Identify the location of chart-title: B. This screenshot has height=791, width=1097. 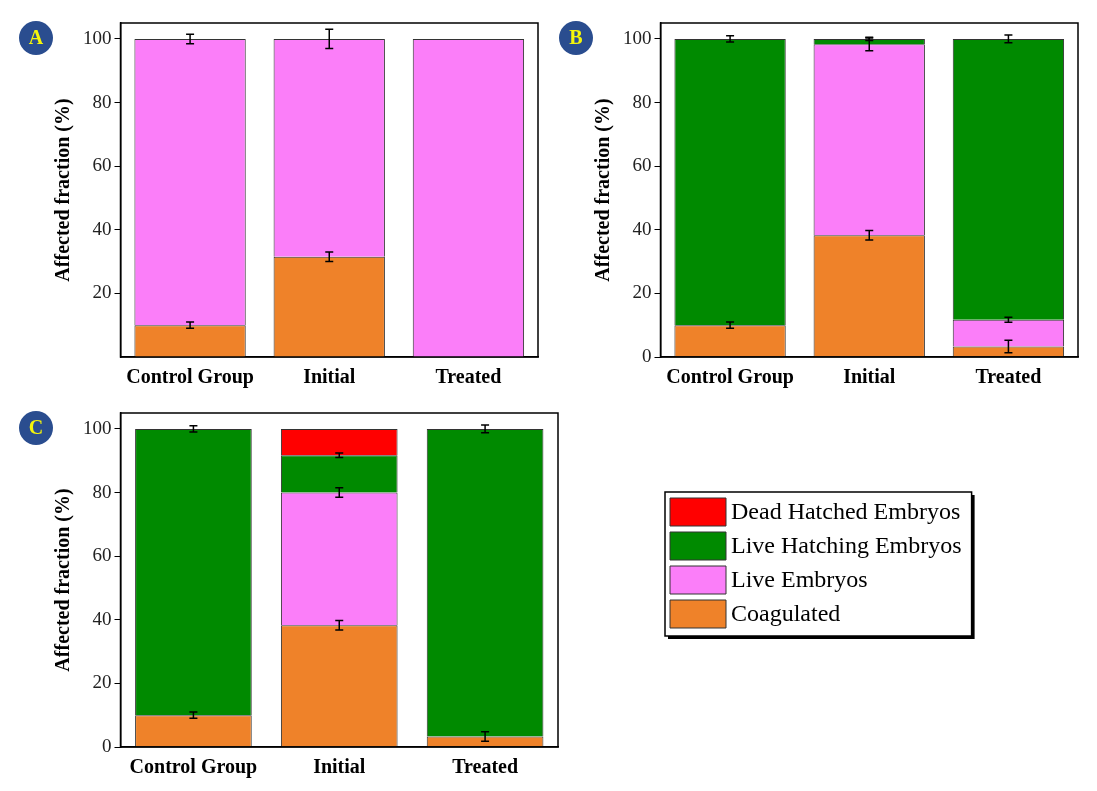
(576, 37).